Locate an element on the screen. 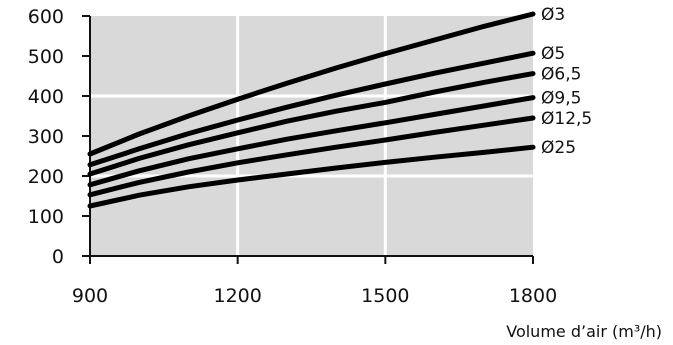  y-tick-label: 200 is located at coordinates (46, 177).